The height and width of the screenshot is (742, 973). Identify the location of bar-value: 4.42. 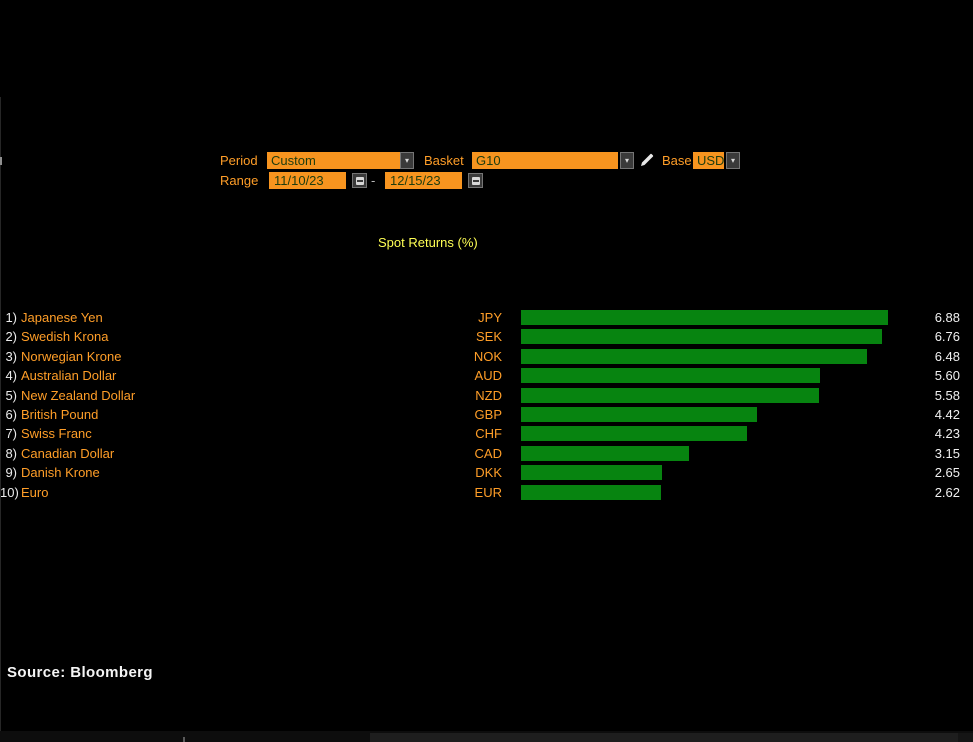
(947, 414).